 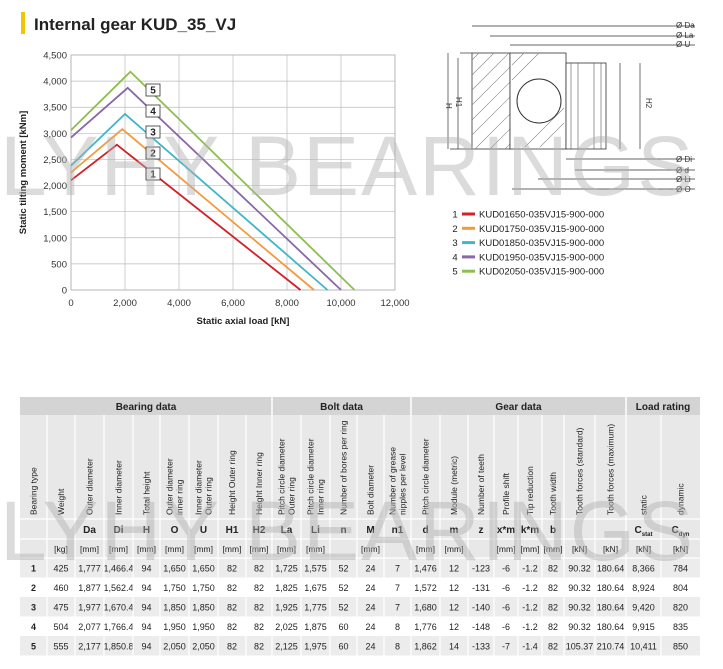 What do you see at coordinates (55, 134) in the screenshot?
I see `y-tick-label: 3,000` at bounding box center [55, 134].